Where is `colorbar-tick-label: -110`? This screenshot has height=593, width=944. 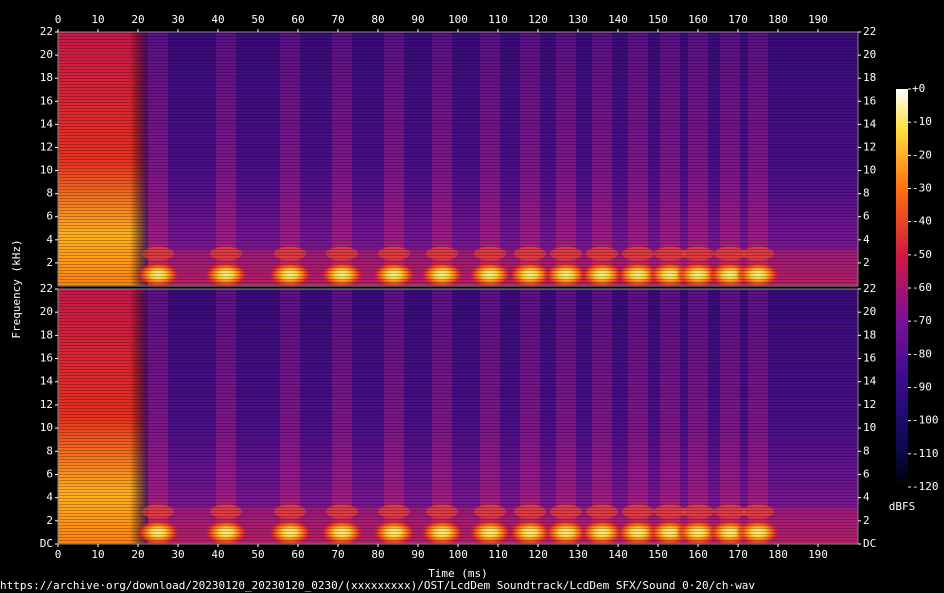
colorbar-tick-label: -110 is located at coordinates (925, 453).